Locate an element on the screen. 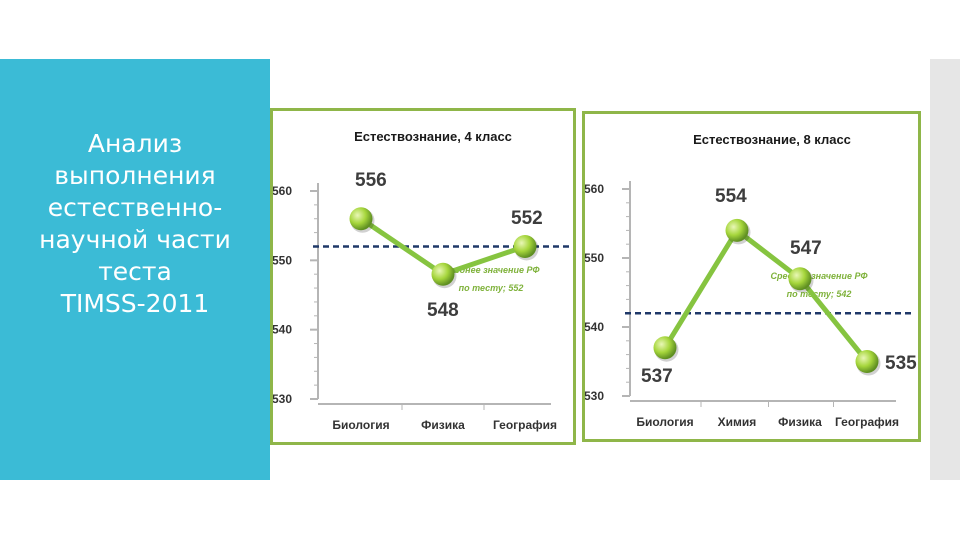 The width and height of the screenshot is (960, 540). data-label: 547 is located at coordinates (806, 248).